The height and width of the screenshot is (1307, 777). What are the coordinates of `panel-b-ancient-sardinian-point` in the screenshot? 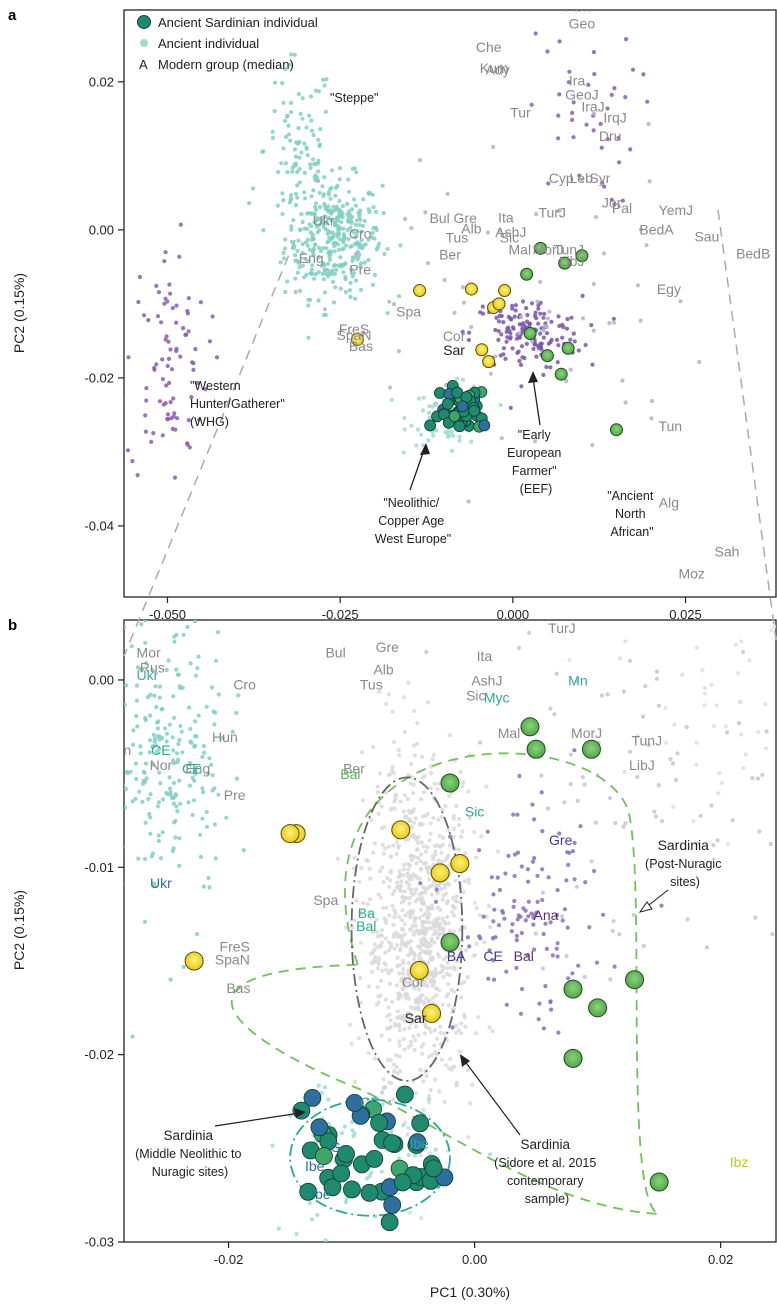 It's located at (332, 1187).